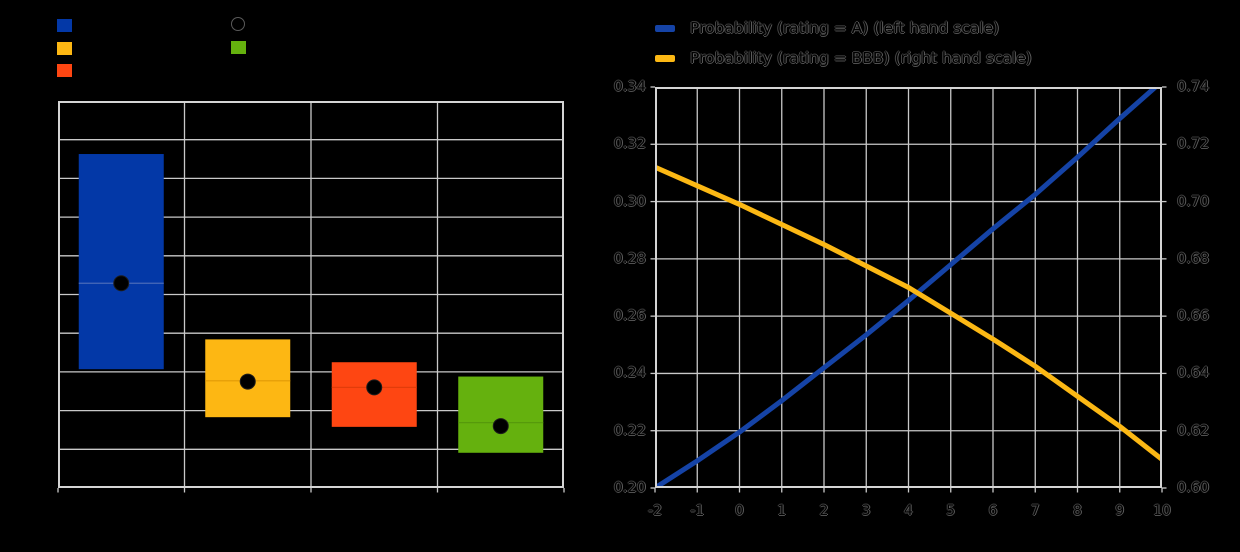 This screenshot has height=552, width=1240. Describe the element at coordinates (1120, 511) in the screenshot. I see `x-tick-label: 9` at that location.